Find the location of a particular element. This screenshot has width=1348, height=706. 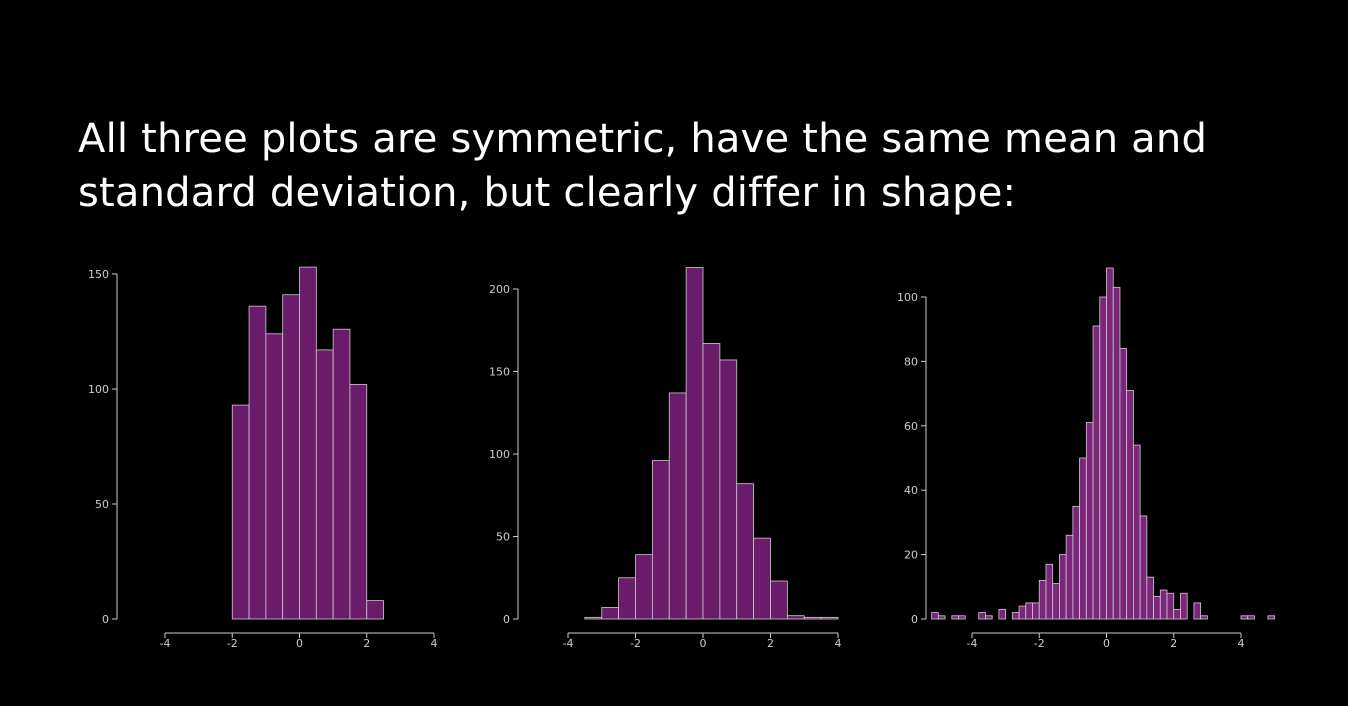

y-tick-label: 200 is located at coordinates (499, 289).